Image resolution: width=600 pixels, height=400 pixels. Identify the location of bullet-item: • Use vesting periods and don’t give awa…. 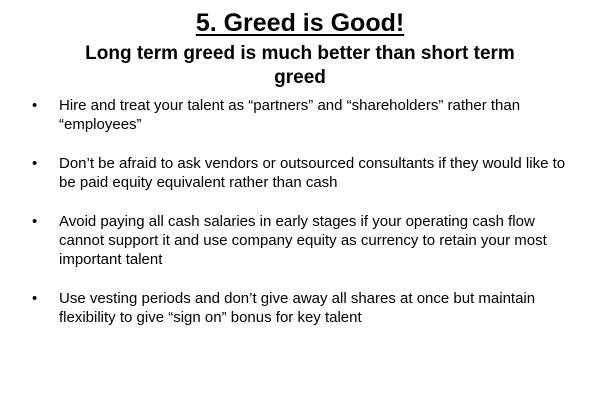
(302, 308).